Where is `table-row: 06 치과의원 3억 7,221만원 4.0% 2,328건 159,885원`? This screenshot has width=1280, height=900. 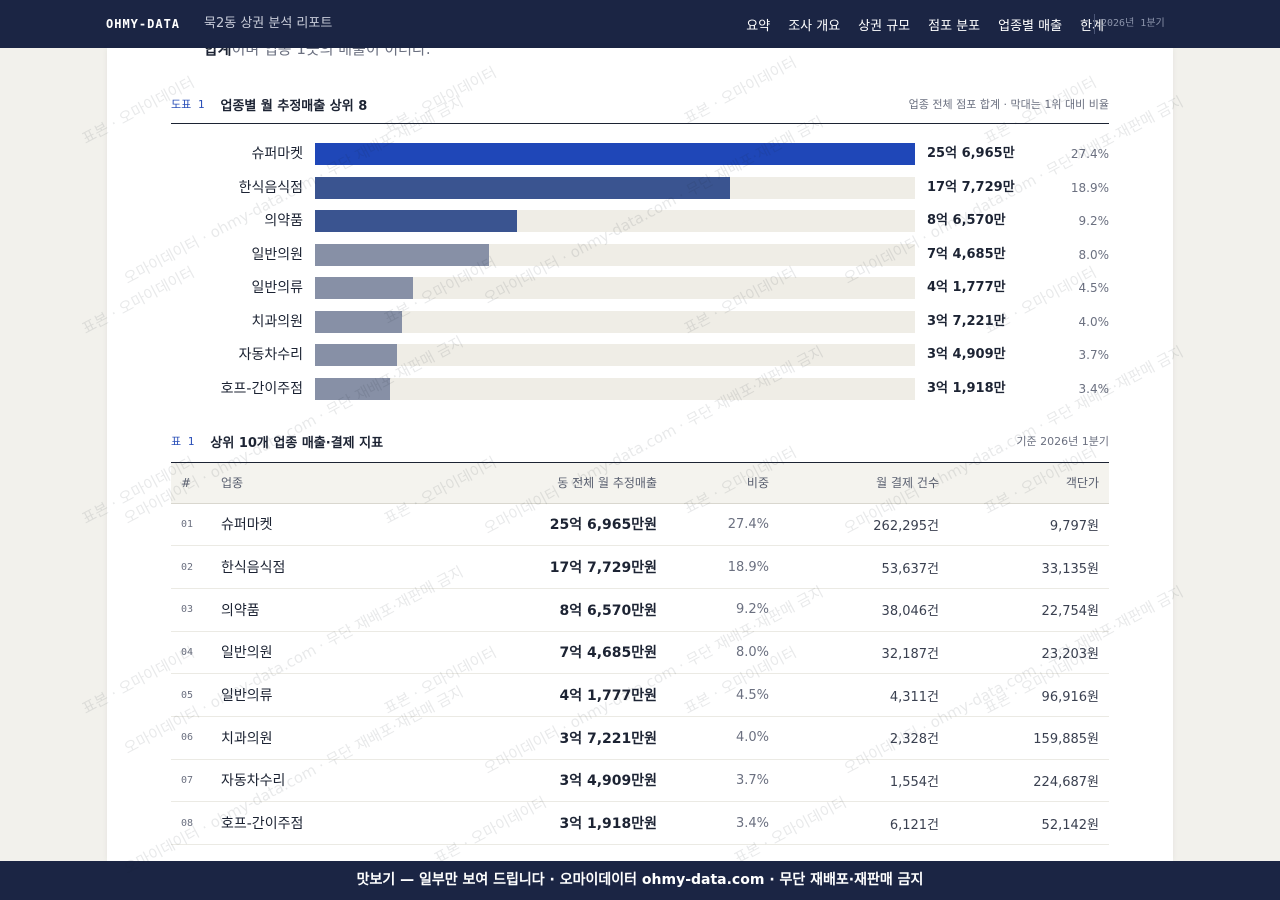
table-row: 06 치과의원 3억 7,221만원 4.0% 2,328건 159,885원 is located at coordinates (640, 738).